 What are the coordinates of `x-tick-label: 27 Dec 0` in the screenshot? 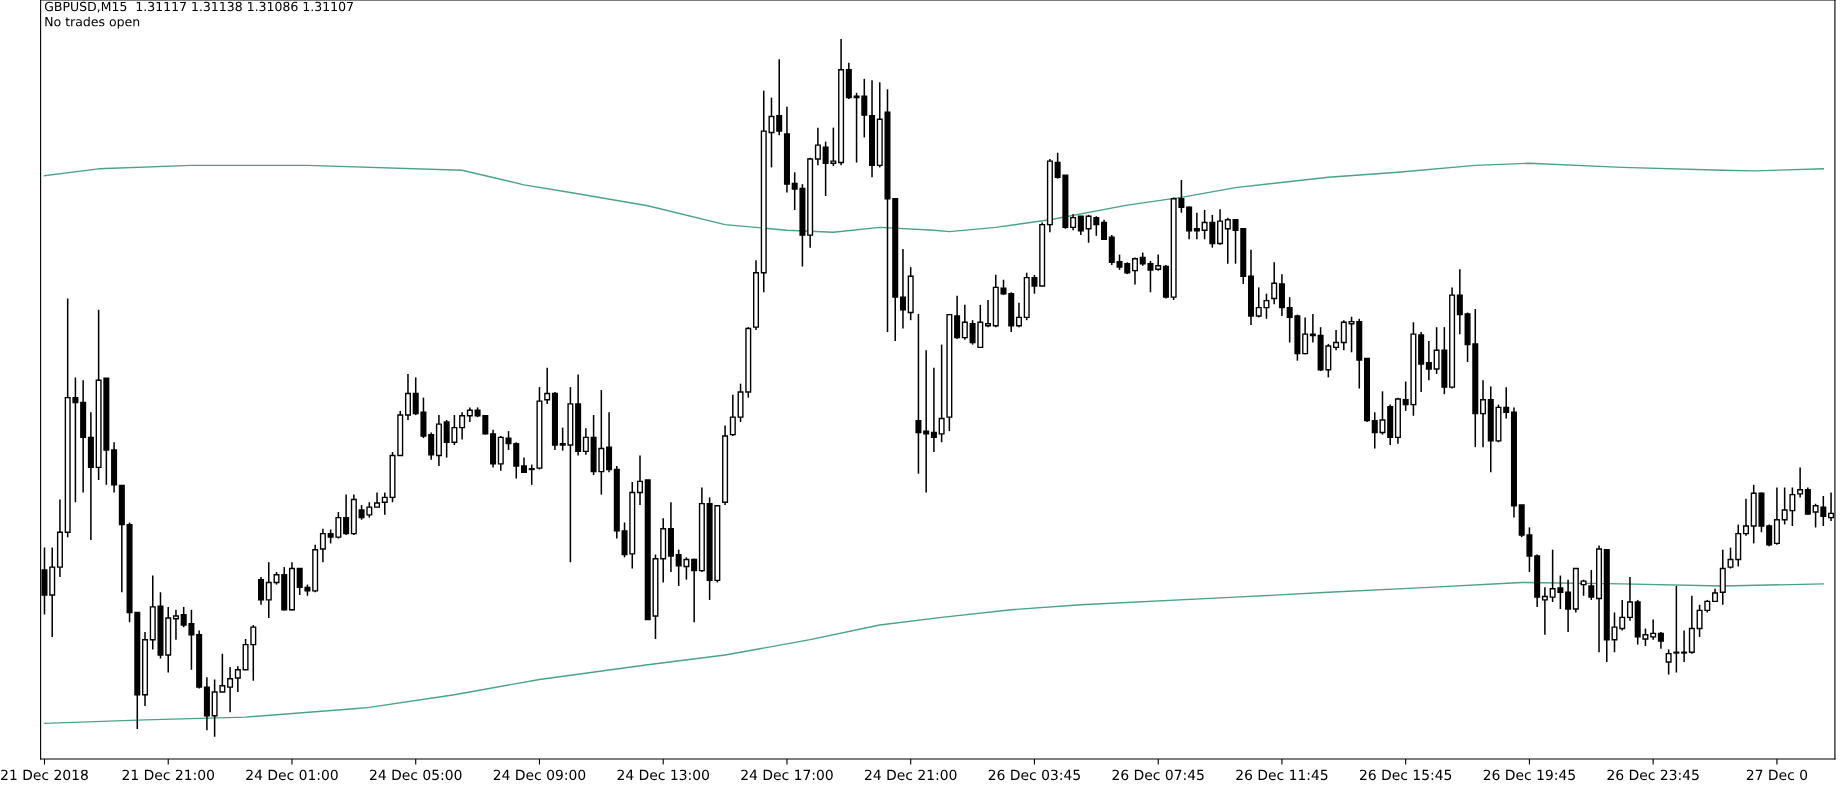 It's located at (1777, 775).